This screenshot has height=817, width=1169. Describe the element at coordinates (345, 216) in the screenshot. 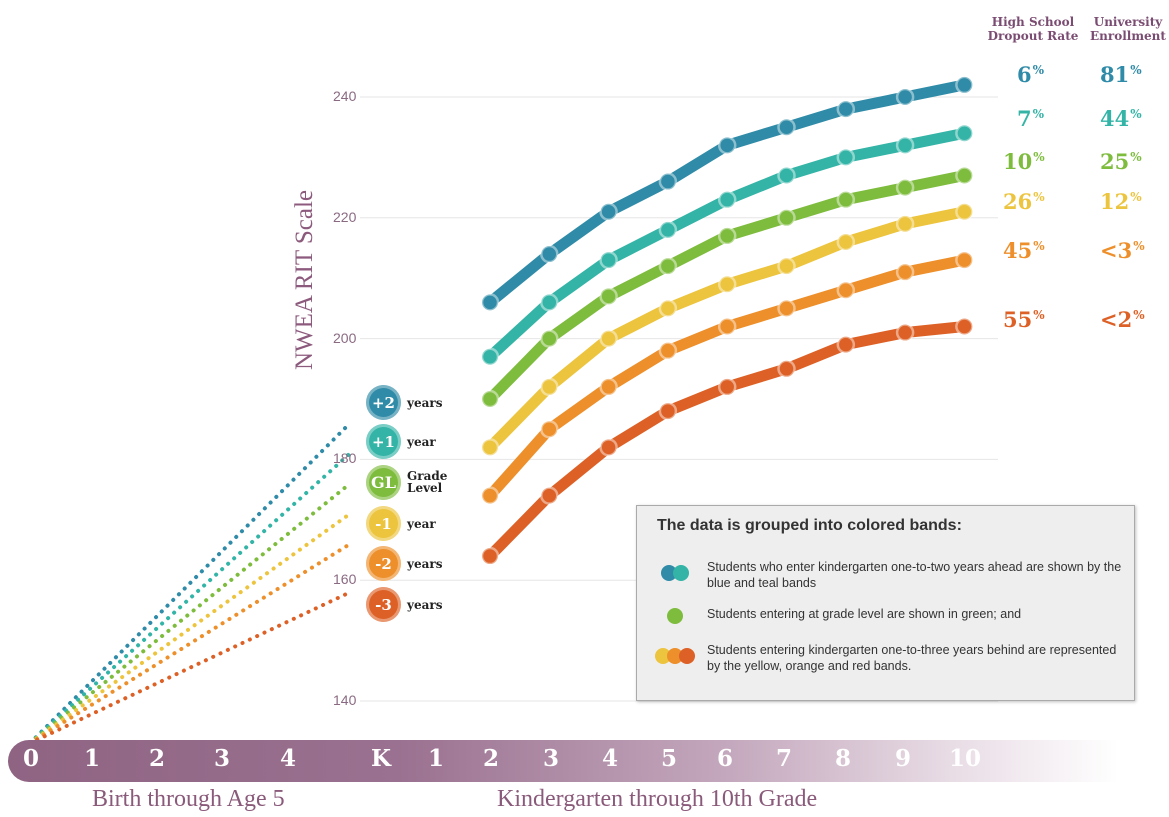

I see `y-tick-label: 220` at that location.